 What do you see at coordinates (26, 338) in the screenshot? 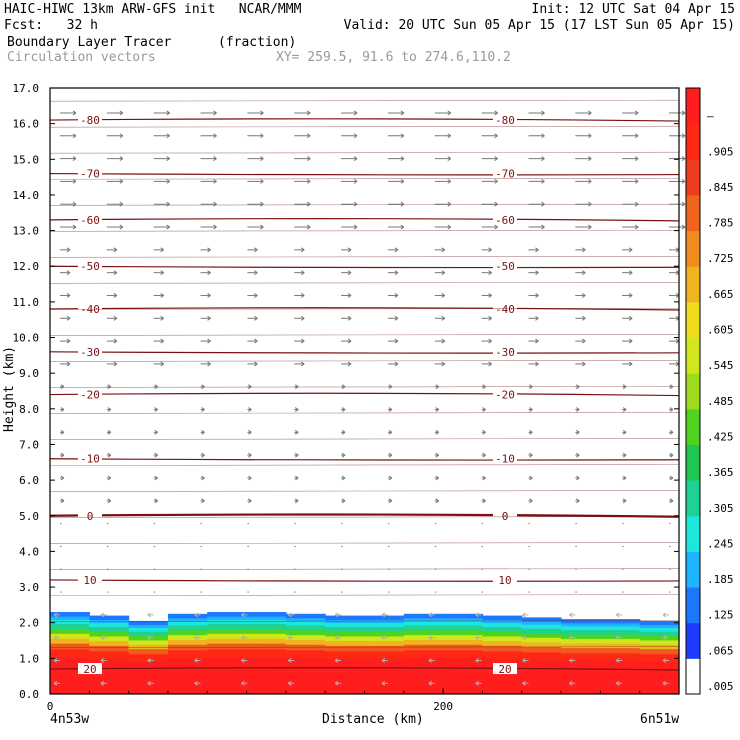
I see `y-tick-label: 10.0` at bounding box center [26, 338].